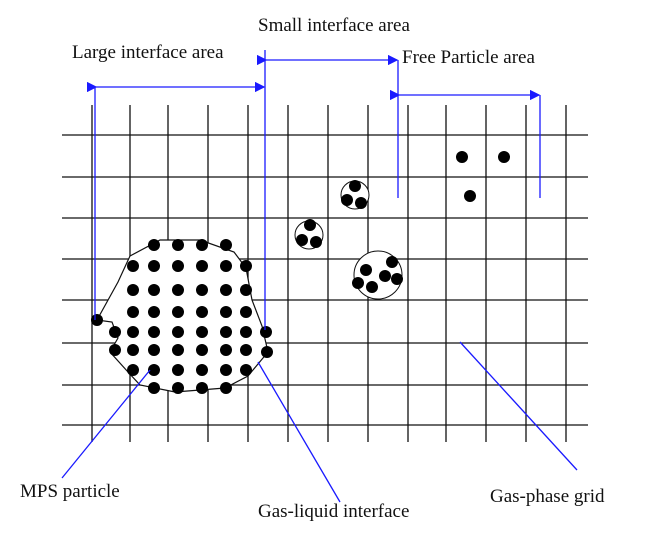 This screenshot has height=541, width=655. What do you see at coordinates (547, 496) in the screenshot?
I see `gas-phase-label: Gas-phase grid` at bounding box center [547, 496].